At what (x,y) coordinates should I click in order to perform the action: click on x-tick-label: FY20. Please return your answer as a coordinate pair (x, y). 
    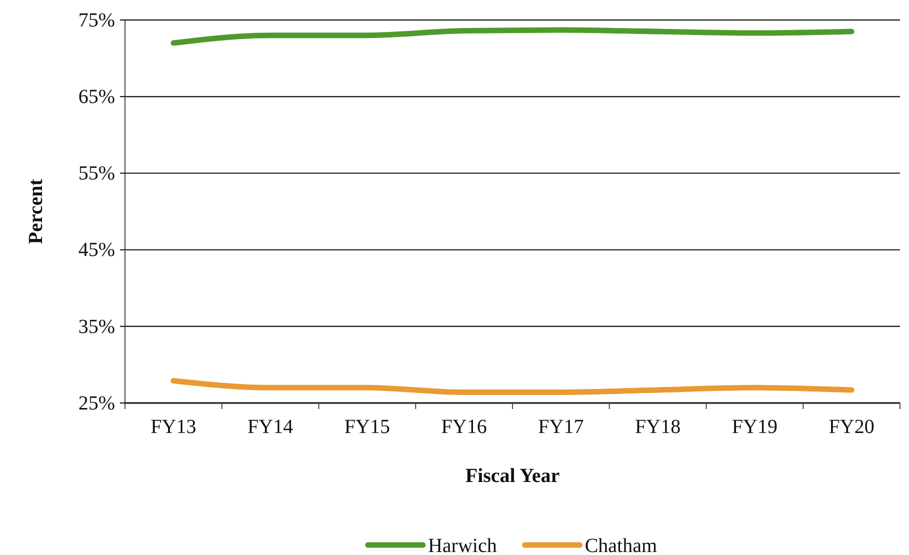
    Looking at the image, I should click on (851, 427).